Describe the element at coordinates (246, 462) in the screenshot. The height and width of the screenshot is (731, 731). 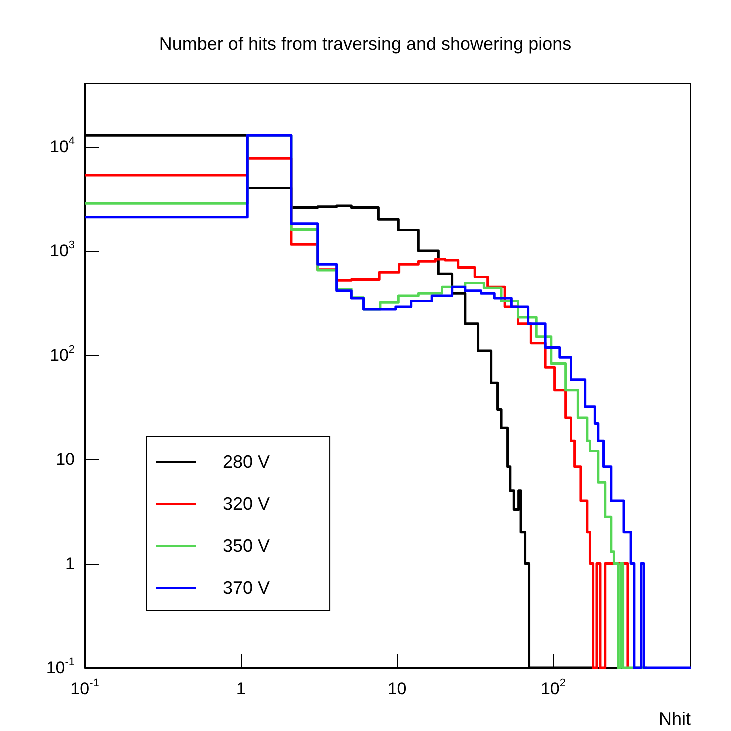
I see `legend-label: 280 V` at that location.